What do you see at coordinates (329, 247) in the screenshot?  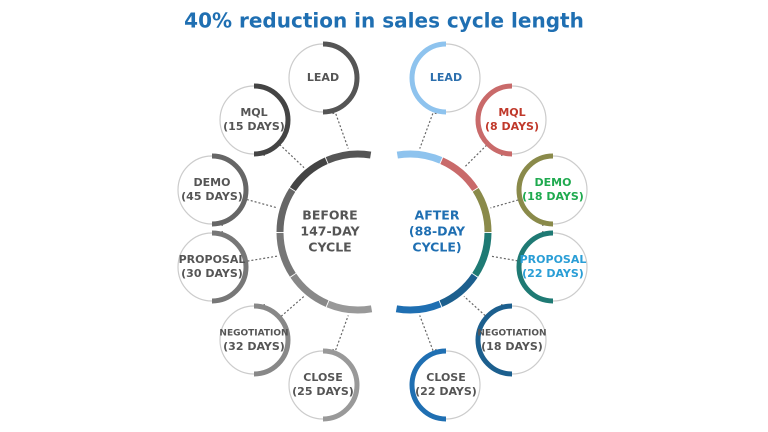 I see `cycle-label: CYCLE` at bounding box center [329, 247].